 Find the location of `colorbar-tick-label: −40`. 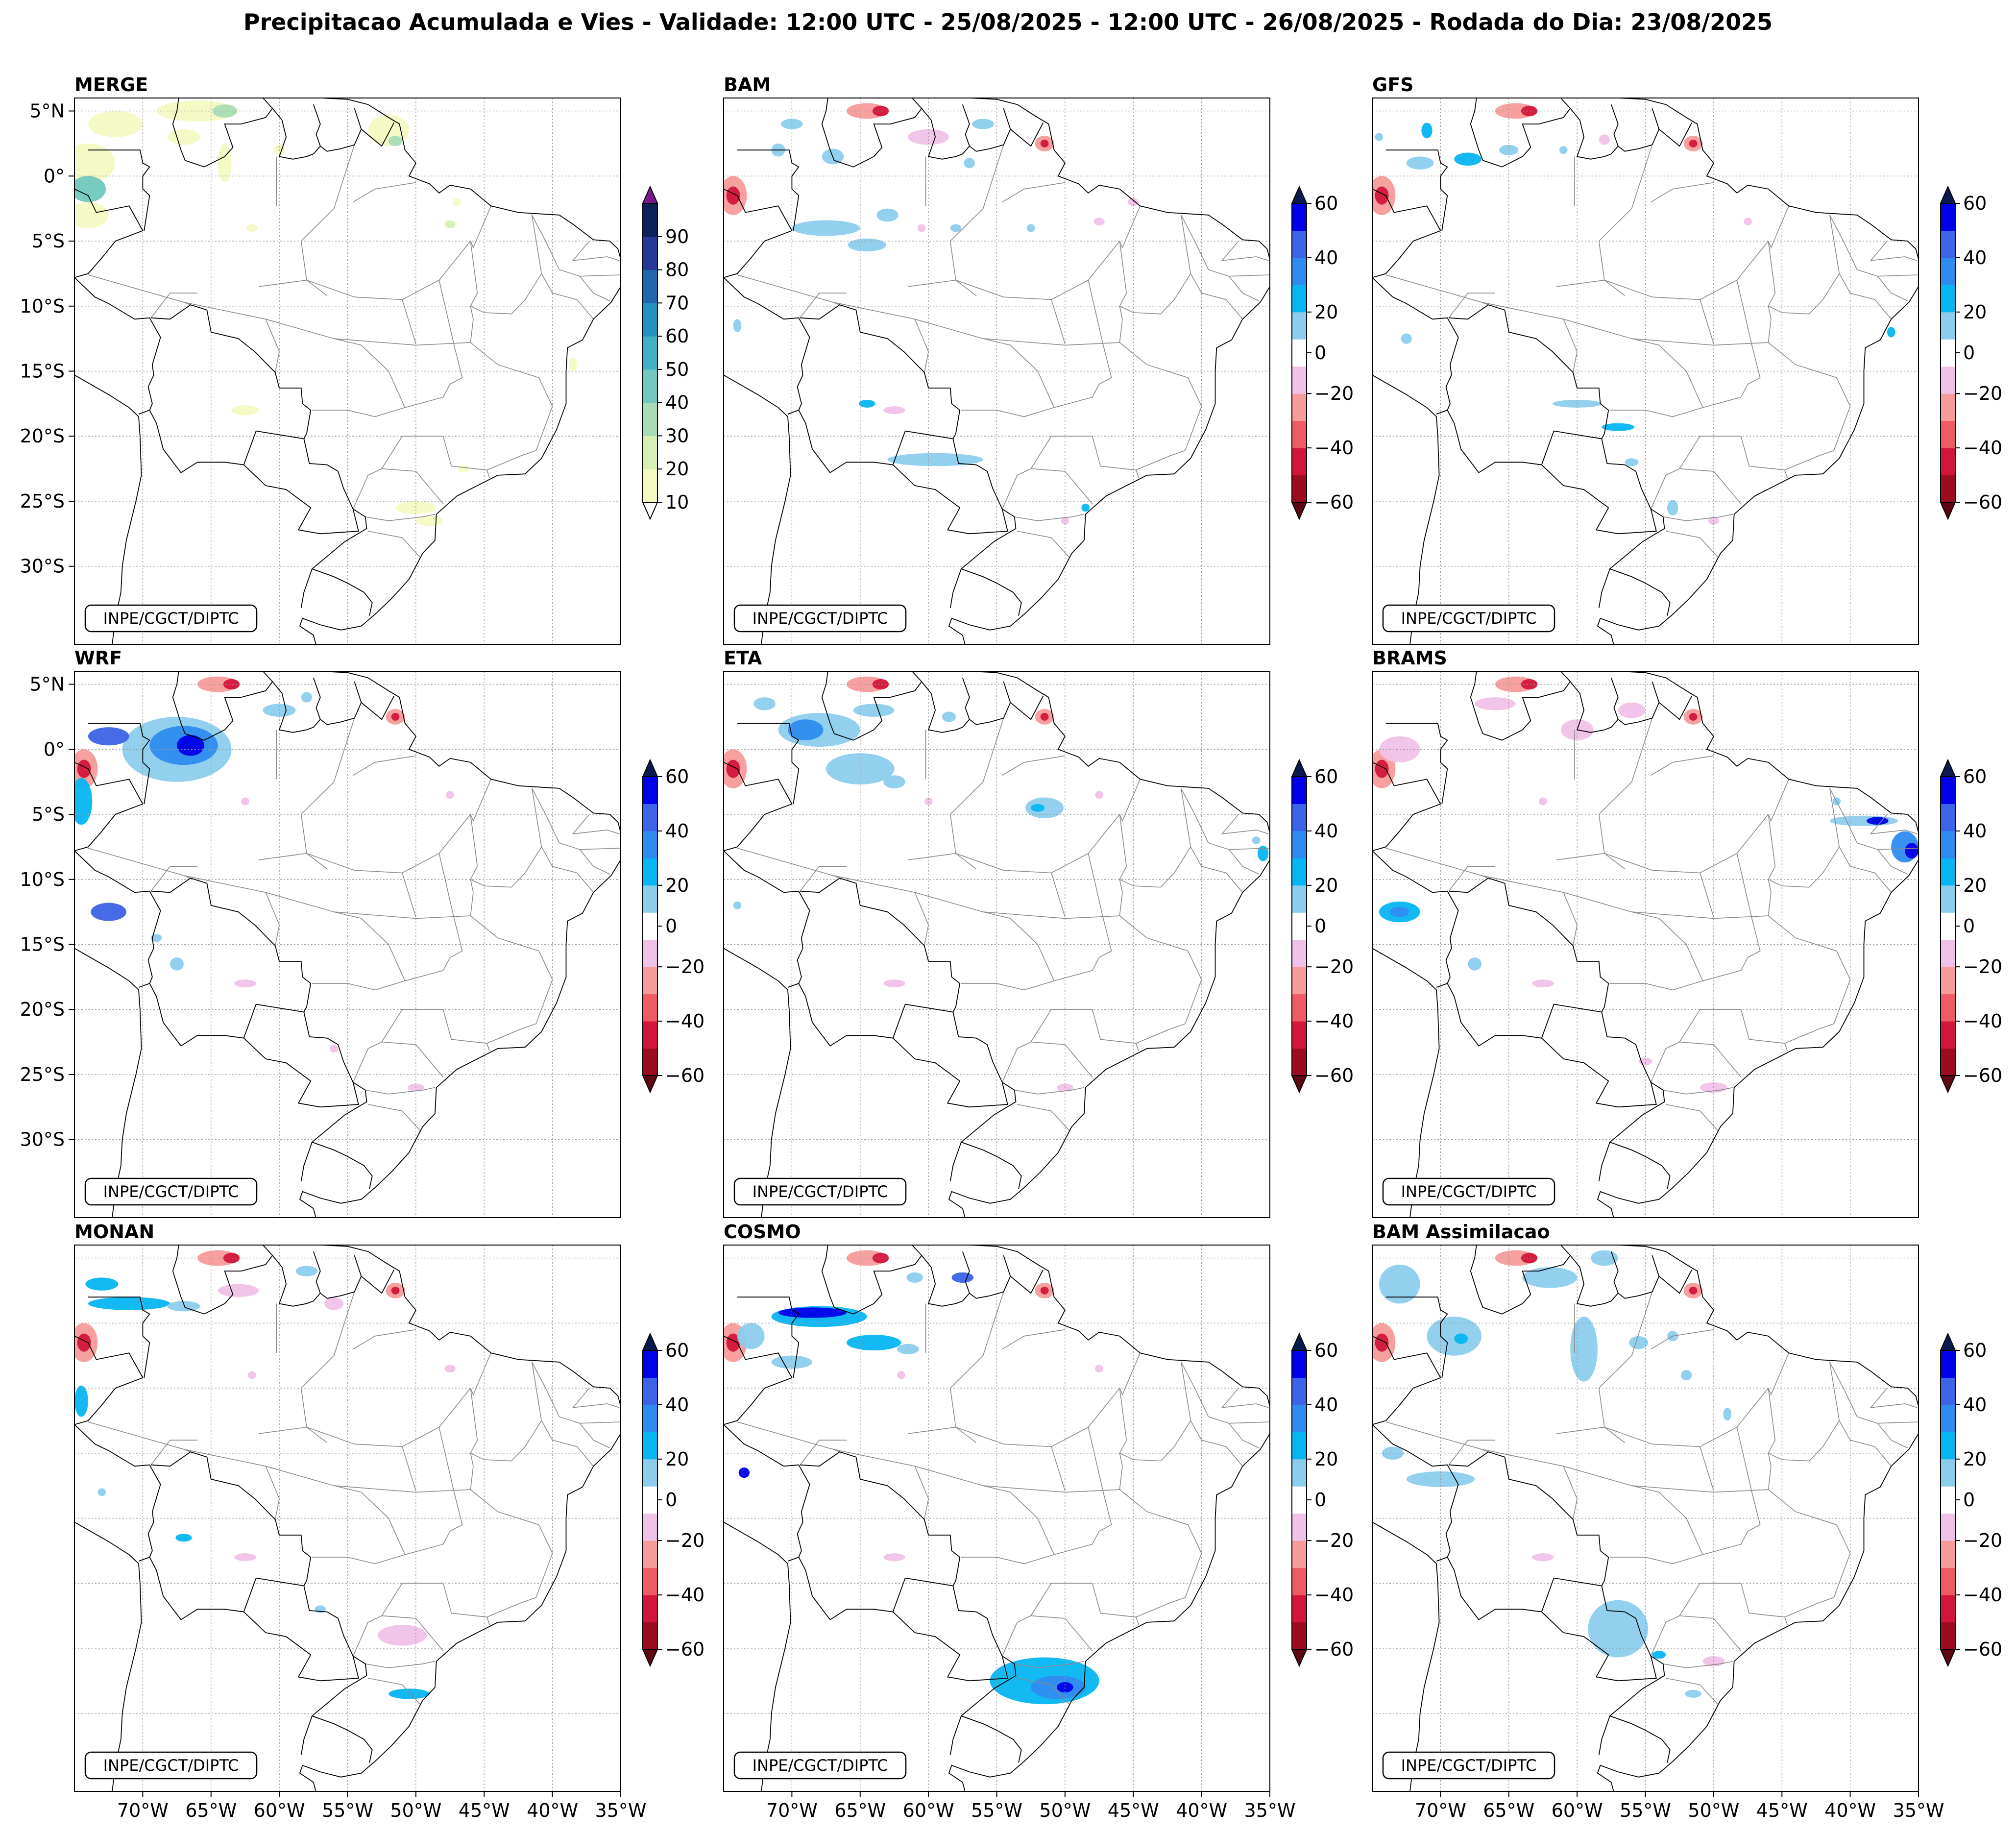

colorbar-tick-label: −40 is located at coordinates (1982, 448).